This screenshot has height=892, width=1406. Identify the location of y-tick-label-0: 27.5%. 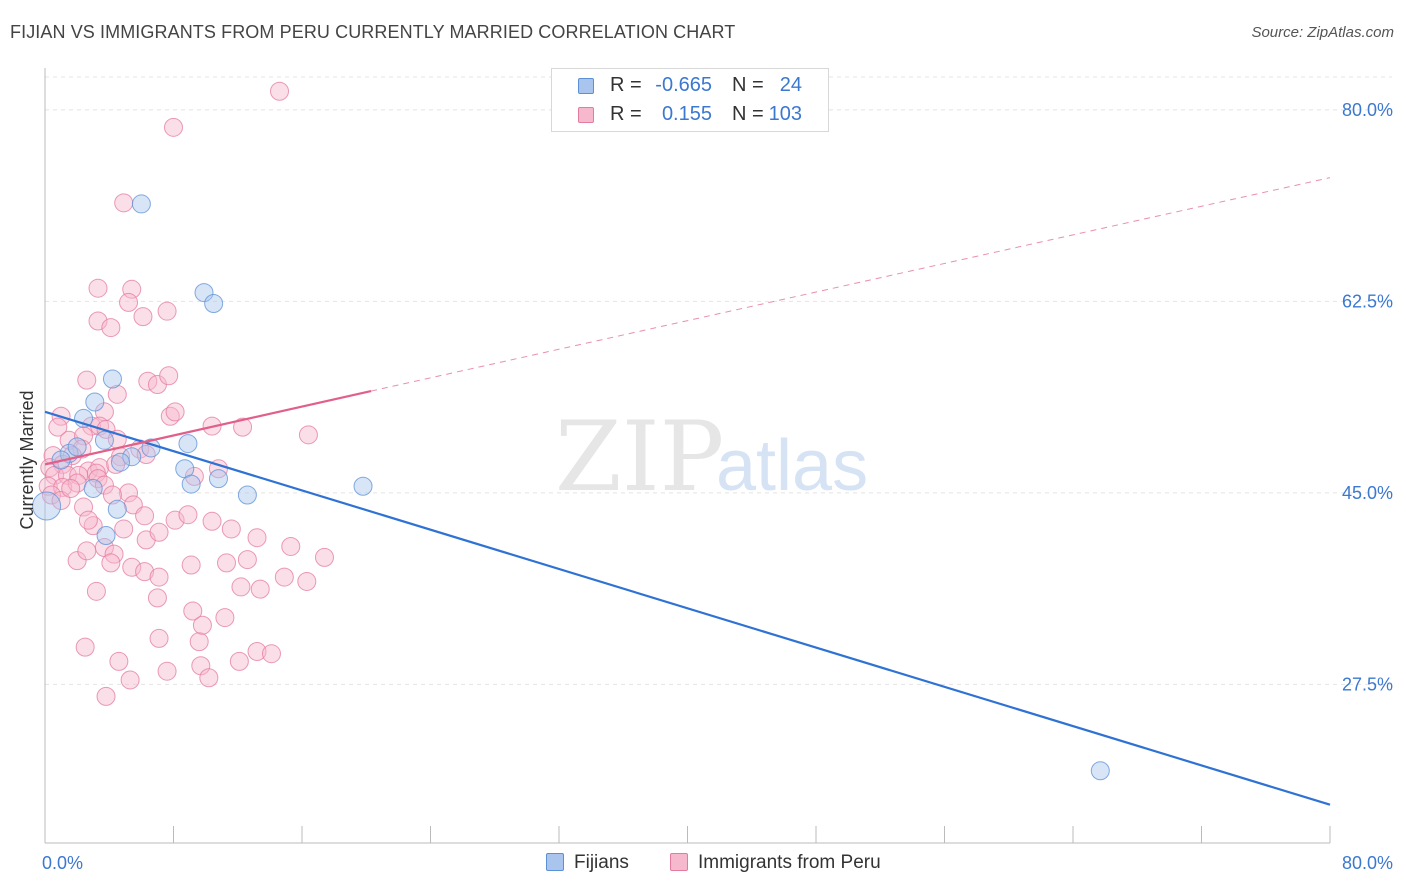
(1367, 684).